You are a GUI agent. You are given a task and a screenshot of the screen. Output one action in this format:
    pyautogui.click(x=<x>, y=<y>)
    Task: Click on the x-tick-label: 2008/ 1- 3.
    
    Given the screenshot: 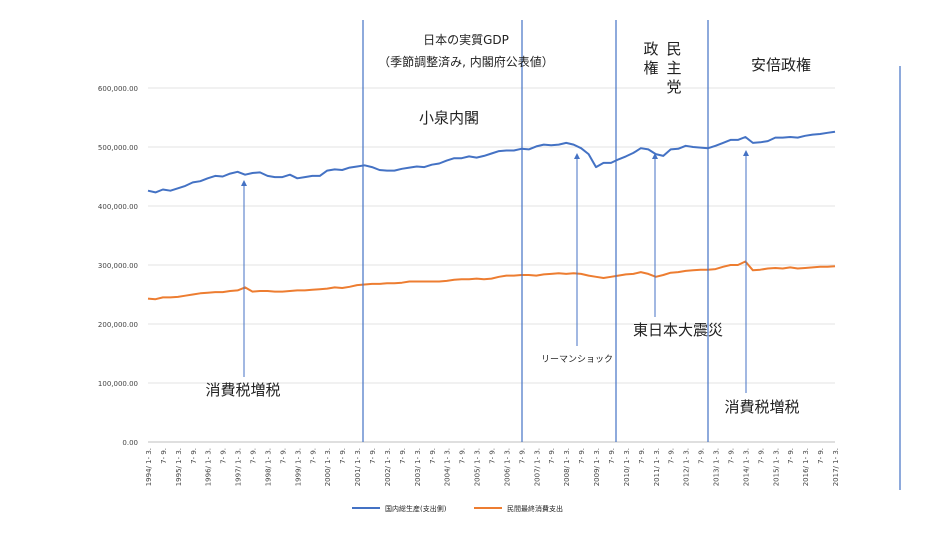 What is the action you would take?
    pyautogui.click(x=567, y=467)
    